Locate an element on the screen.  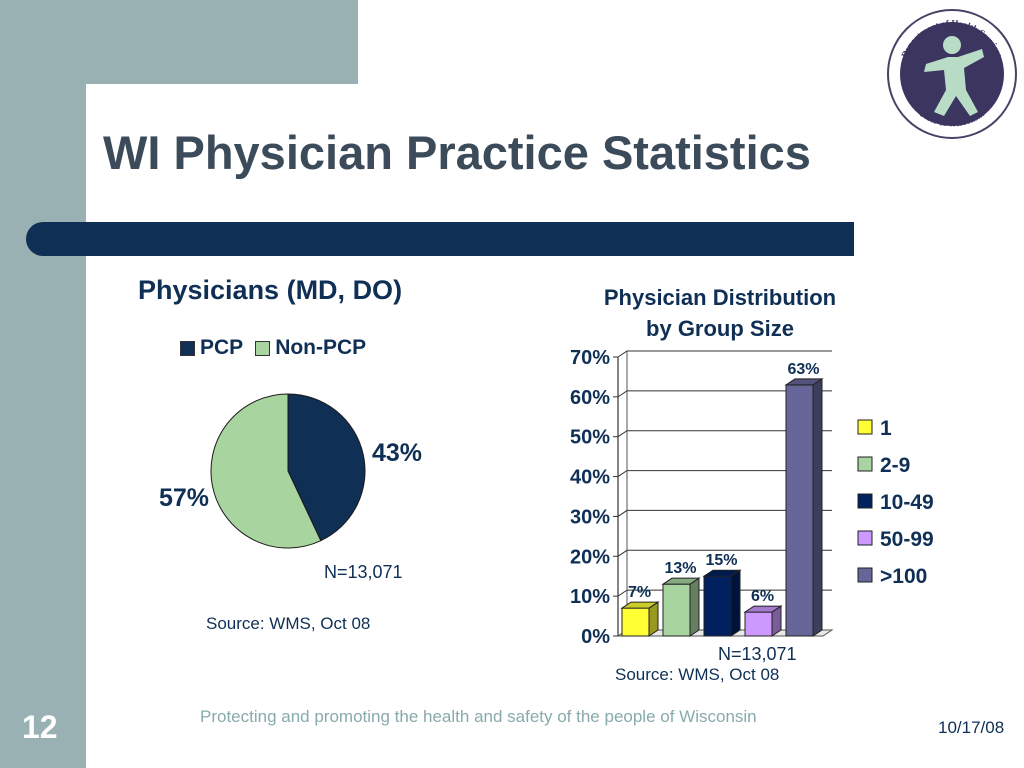
bar-data-label: 13% is located at coordinates (680, 568).